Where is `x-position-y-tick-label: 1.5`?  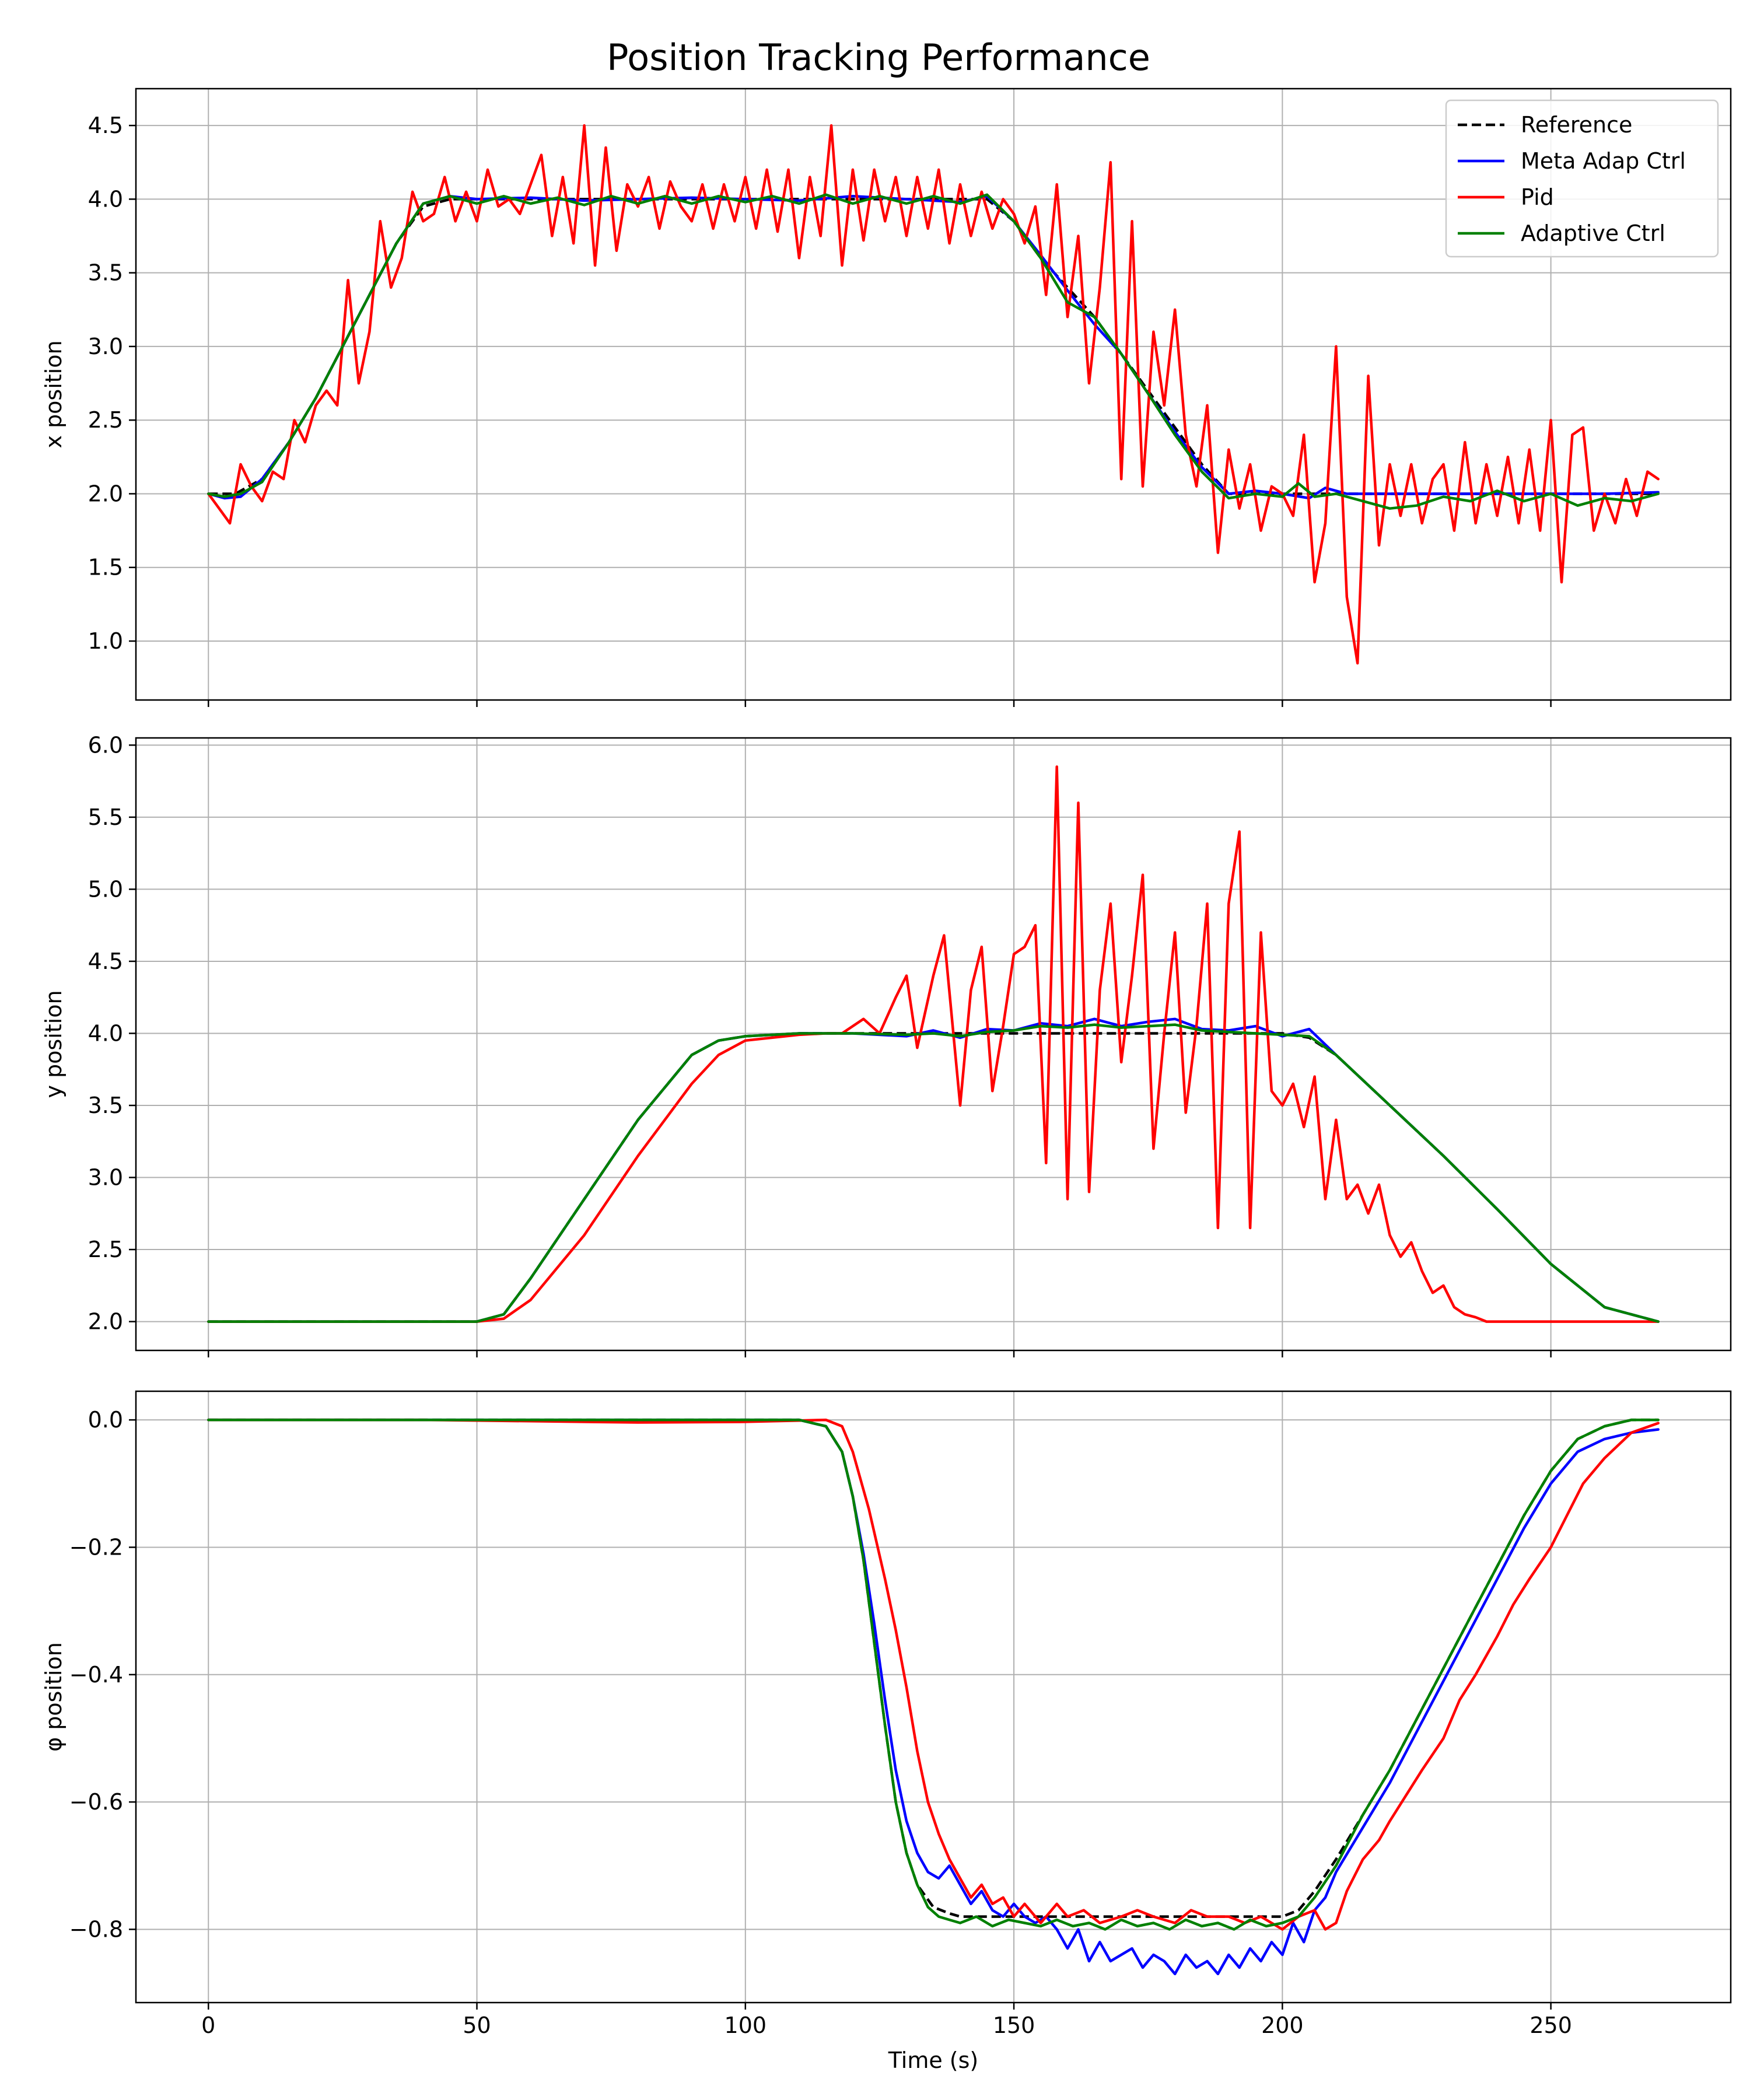 x-position-y-tick-label: 1.5 is located at coordinates (106, 567).